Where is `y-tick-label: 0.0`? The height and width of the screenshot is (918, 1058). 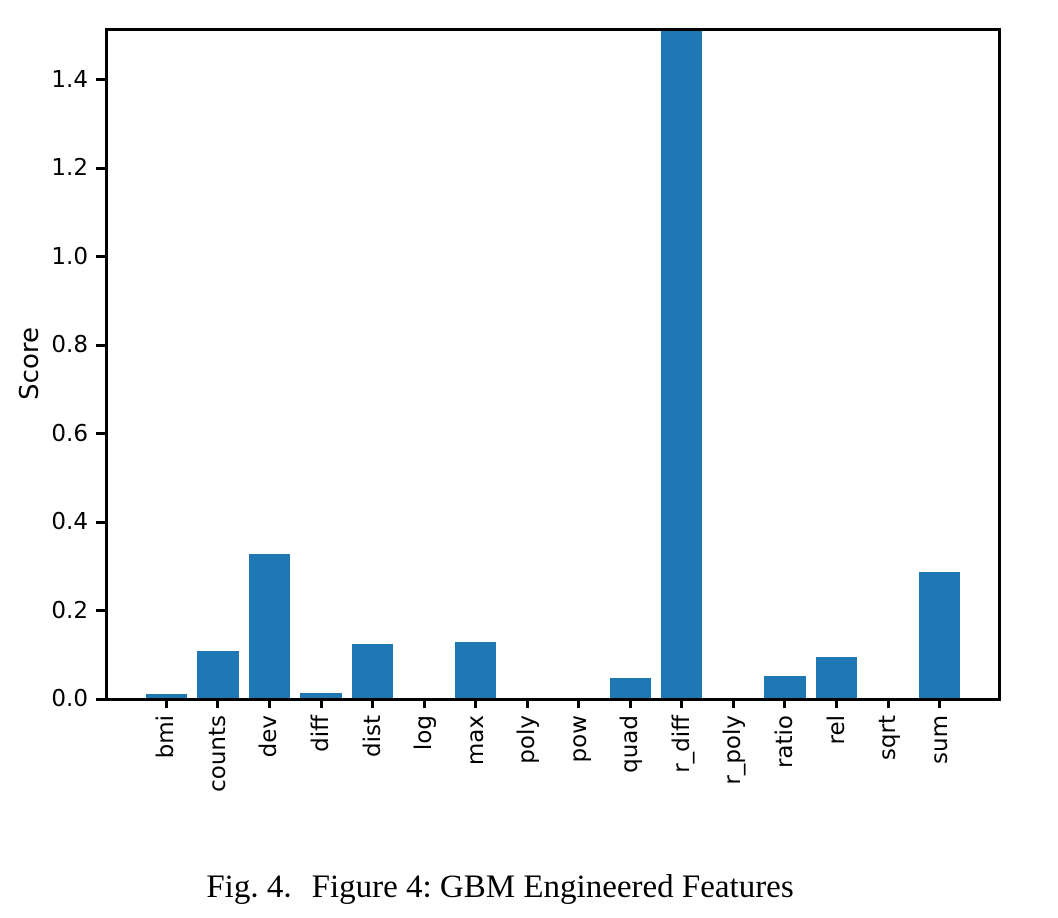 y-tick-label: 0.0 is located at coordinates (69, 699).